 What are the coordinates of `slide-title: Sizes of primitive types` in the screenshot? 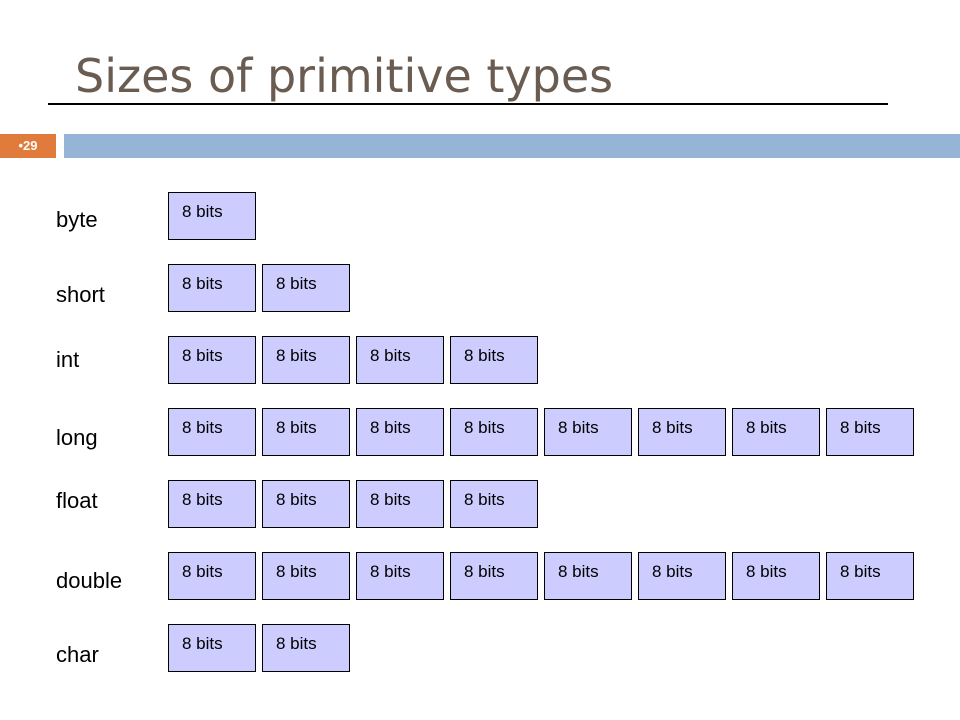 It's located at (344, 76).